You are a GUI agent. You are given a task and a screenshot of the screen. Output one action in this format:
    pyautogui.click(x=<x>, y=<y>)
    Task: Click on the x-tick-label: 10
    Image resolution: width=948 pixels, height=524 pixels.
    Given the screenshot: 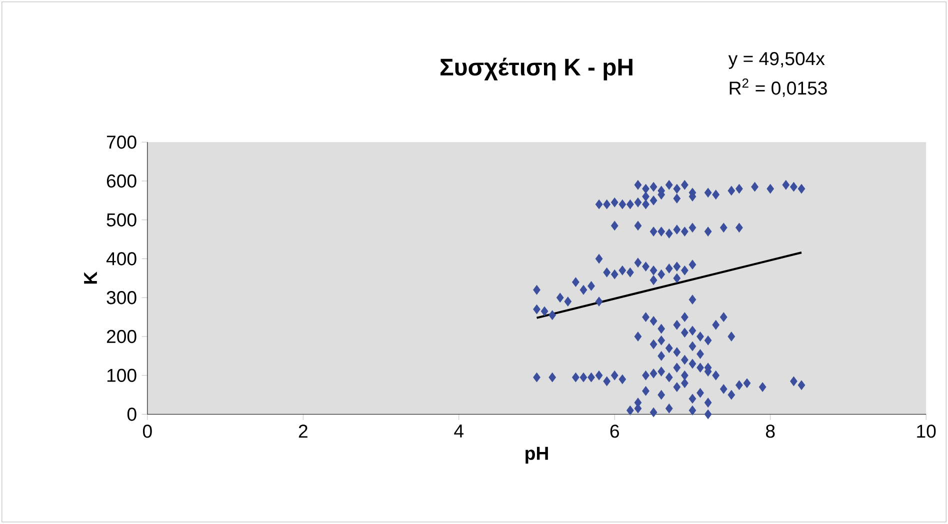 What is the action you would take?
    pyautogui.click(x=926, y=431)
    